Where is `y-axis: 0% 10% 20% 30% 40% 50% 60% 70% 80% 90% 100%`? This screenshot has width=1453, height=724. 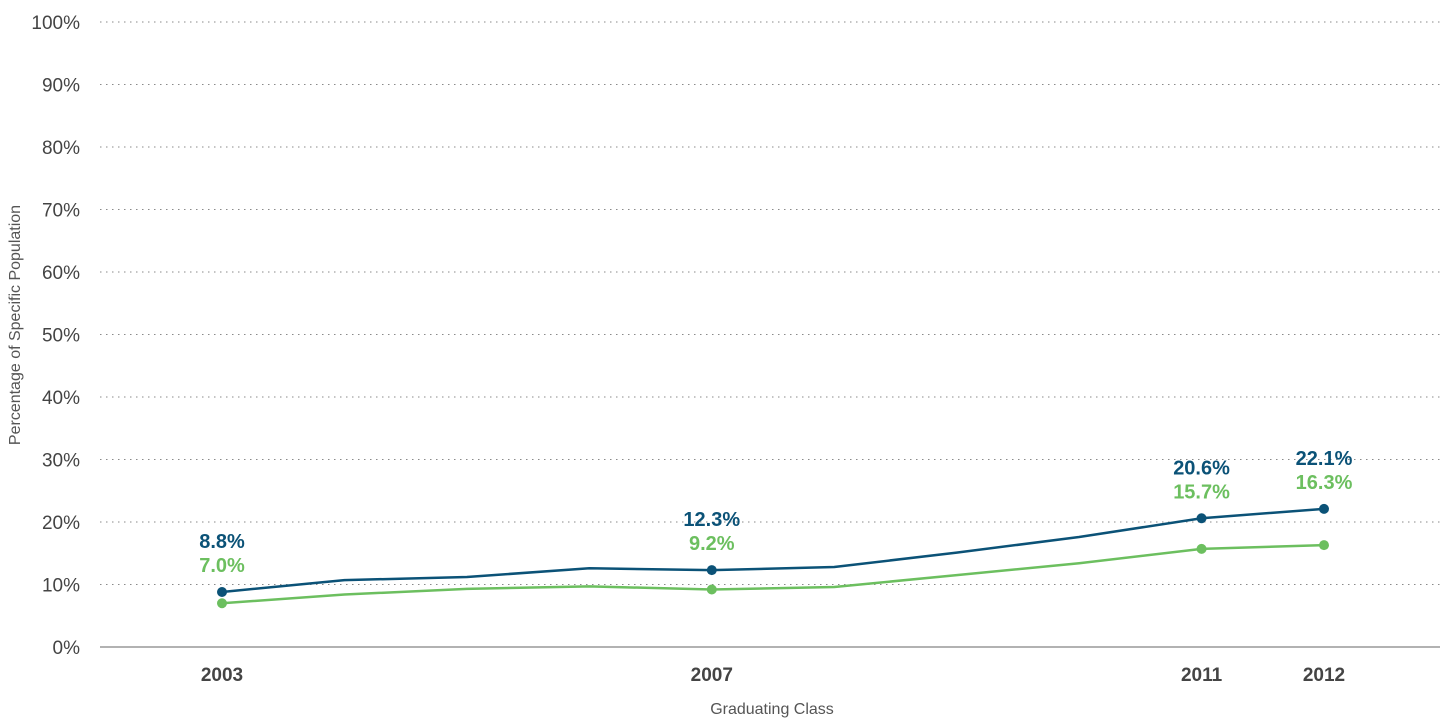
y-axis: 0% 10% 20% 30% 40% 50% 60% 70% 80% 90% 100% is located at coordinates (55, 336).